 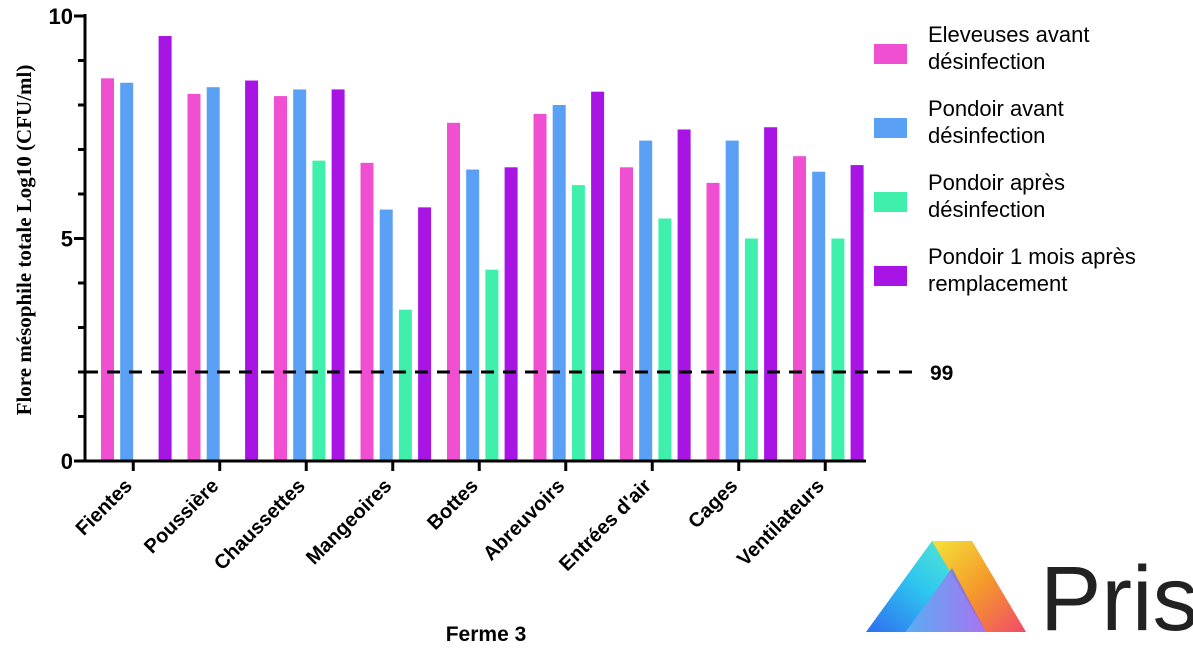 I want to click on legend-label-line: Pondoir avant, so click(x=996, y=108).